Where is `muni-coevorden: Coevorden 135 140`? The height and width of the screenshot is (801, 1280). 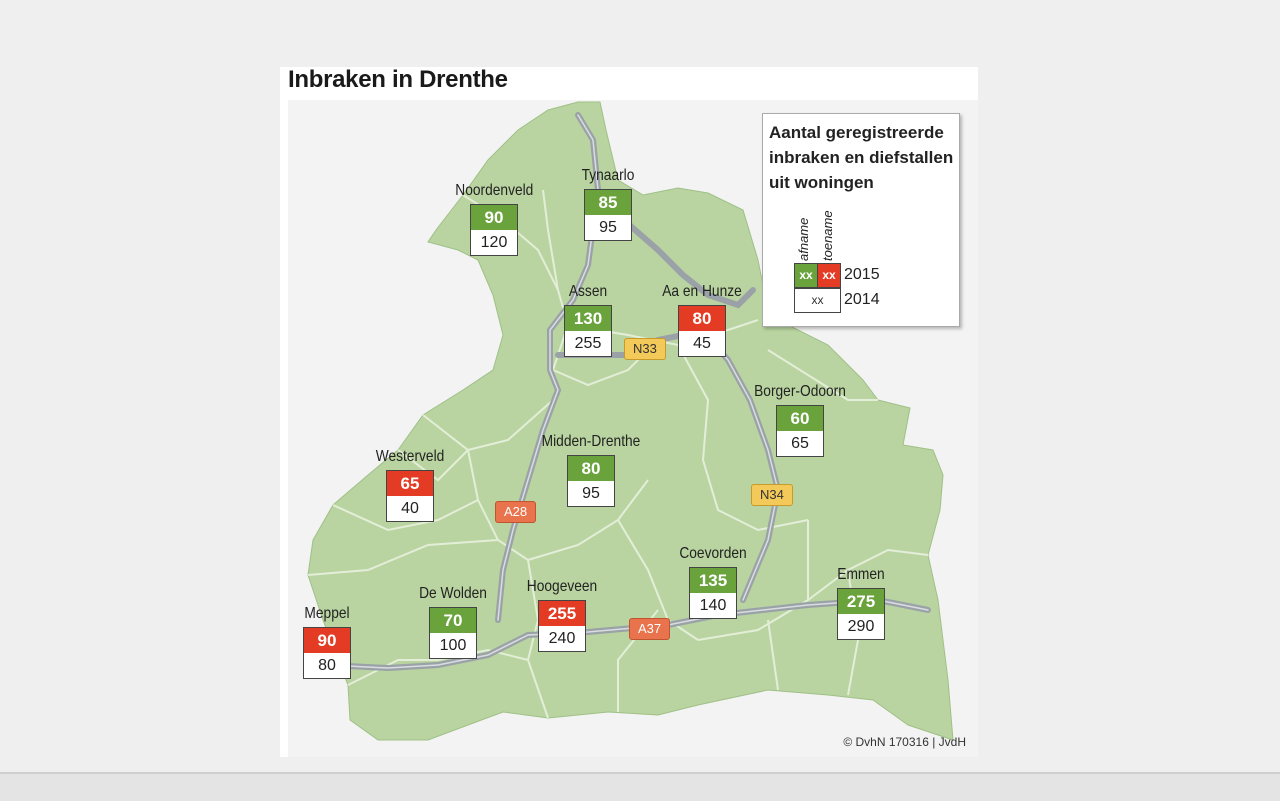
muni-coevorden: Coevorden 135 140 is located at coordinates (713, 582).